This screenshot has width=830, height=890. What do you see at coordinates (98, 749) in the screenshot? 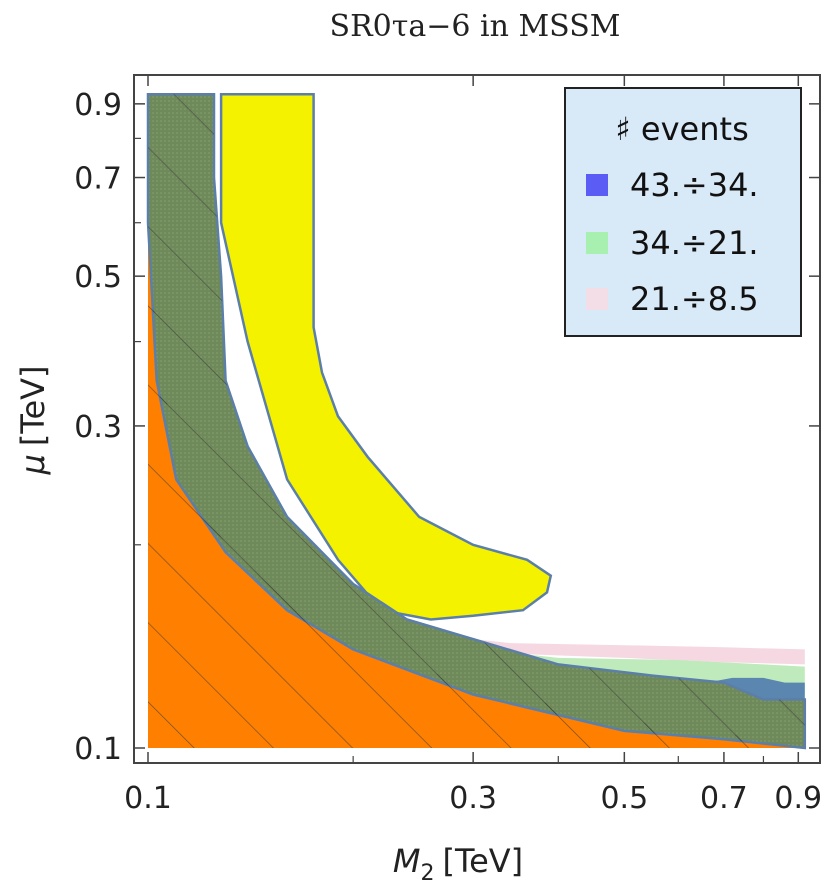
I see `y-tick-label: 0.1` at bounding box center [98, 749].